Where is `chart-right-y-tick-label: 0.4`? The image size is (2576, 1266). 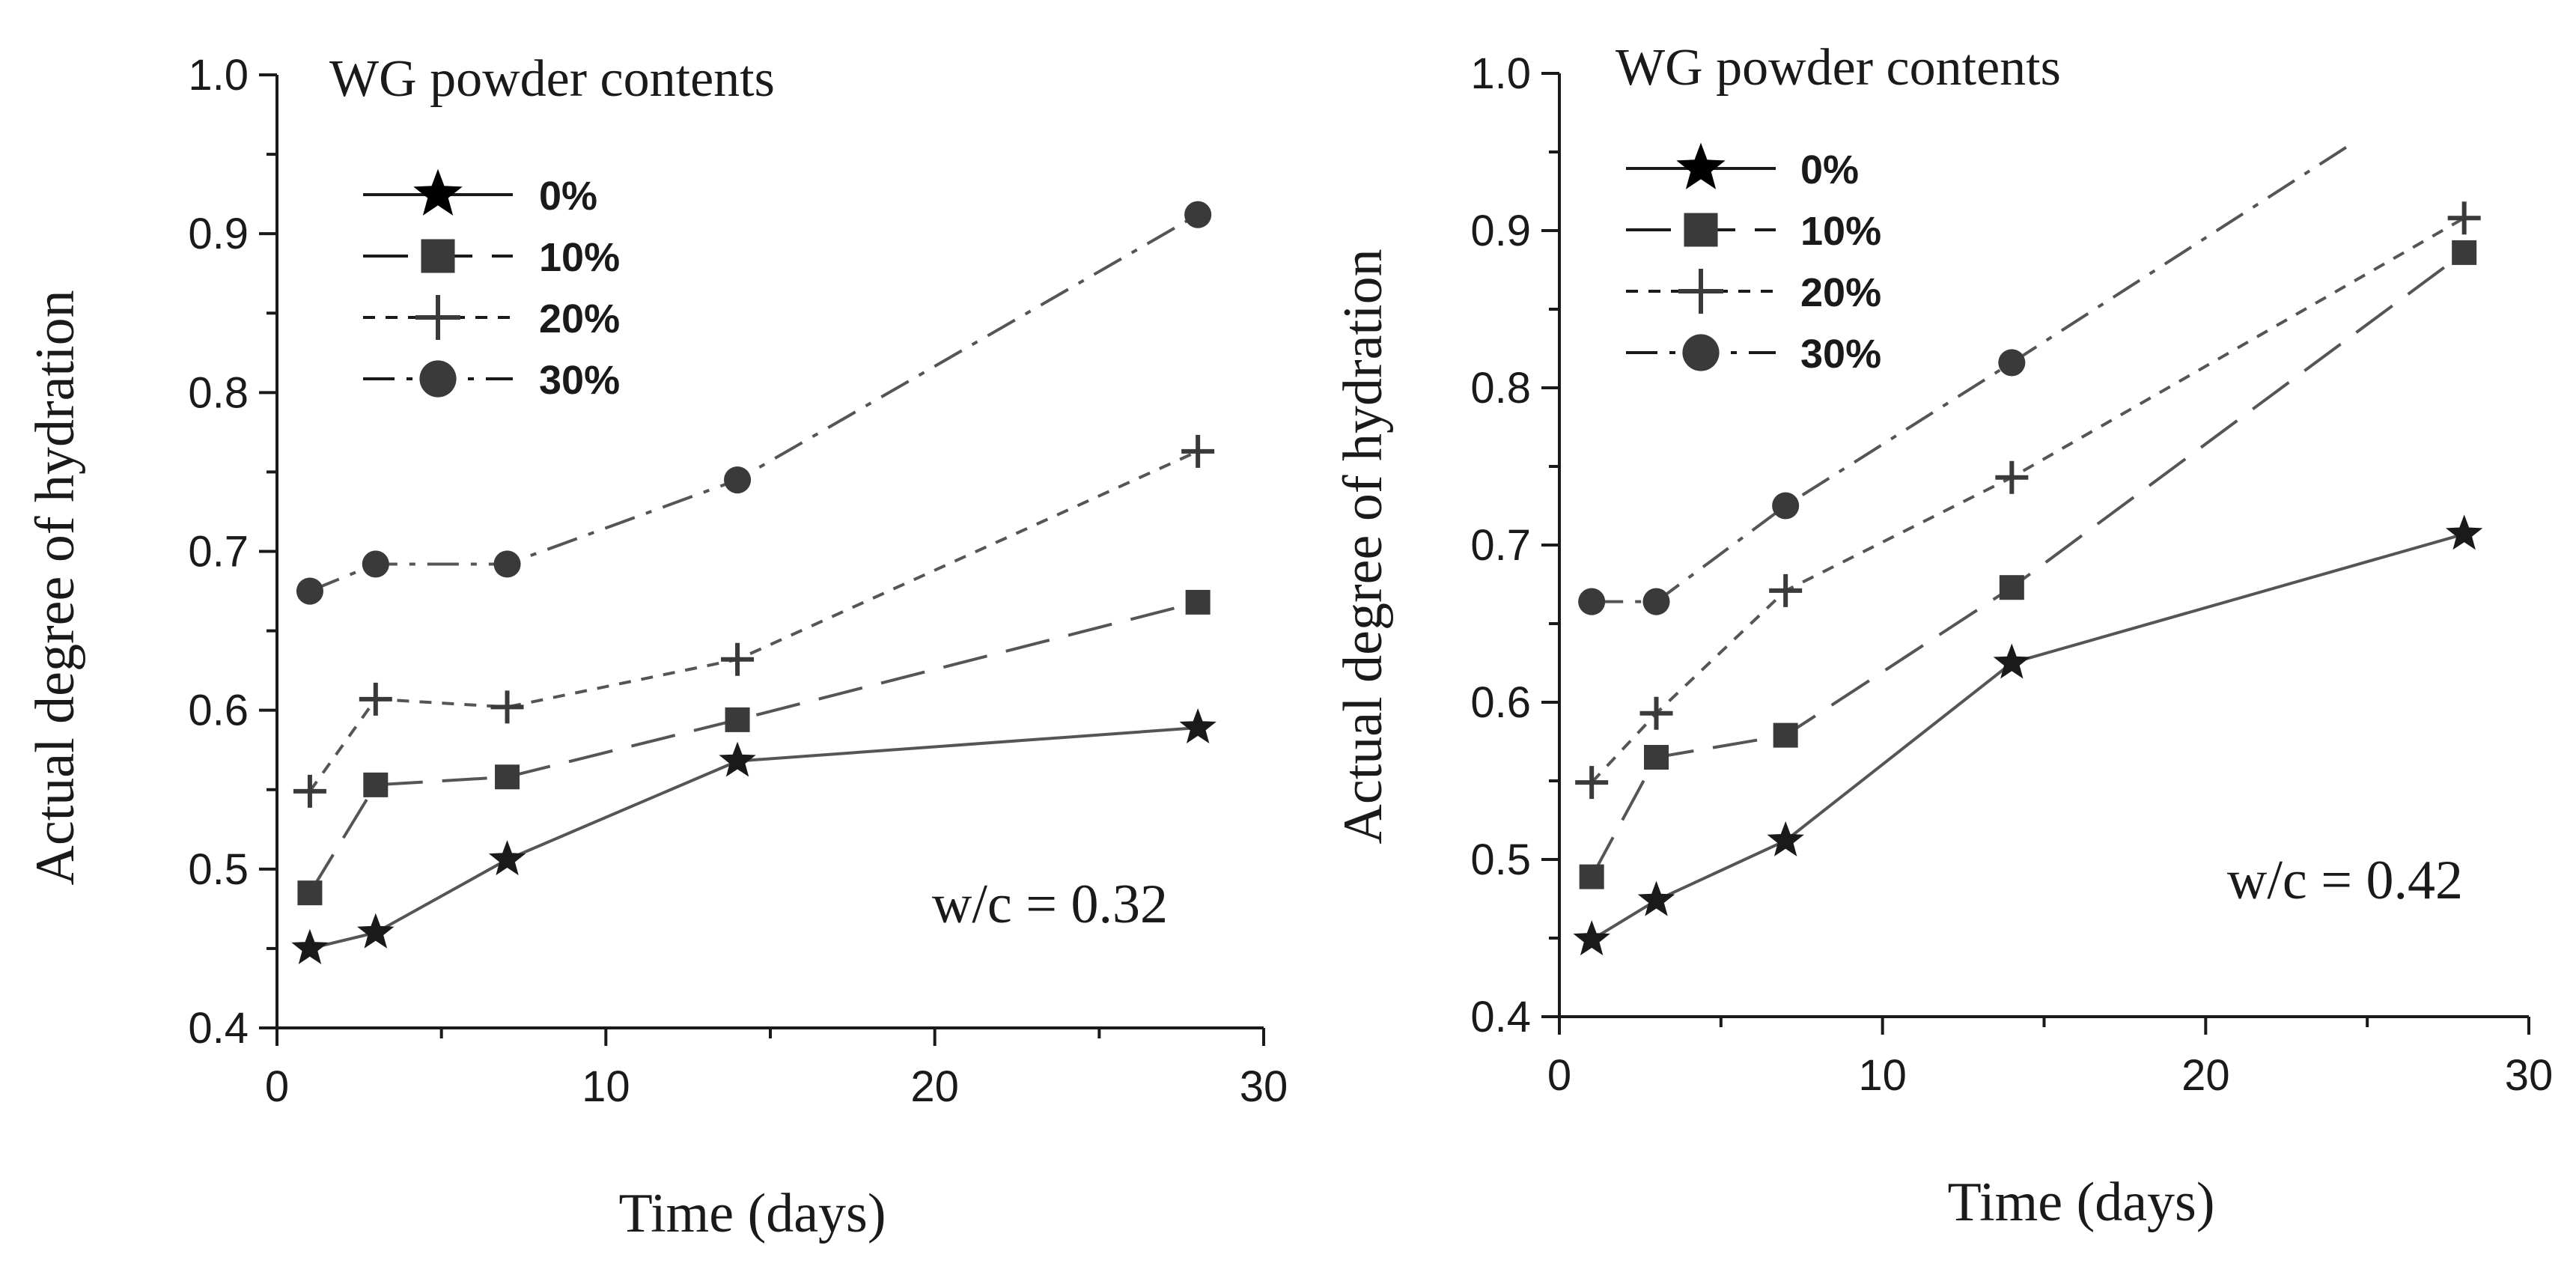
chart-right-y-tick-label: 0.4 is located at coordinates (1500, 1017).